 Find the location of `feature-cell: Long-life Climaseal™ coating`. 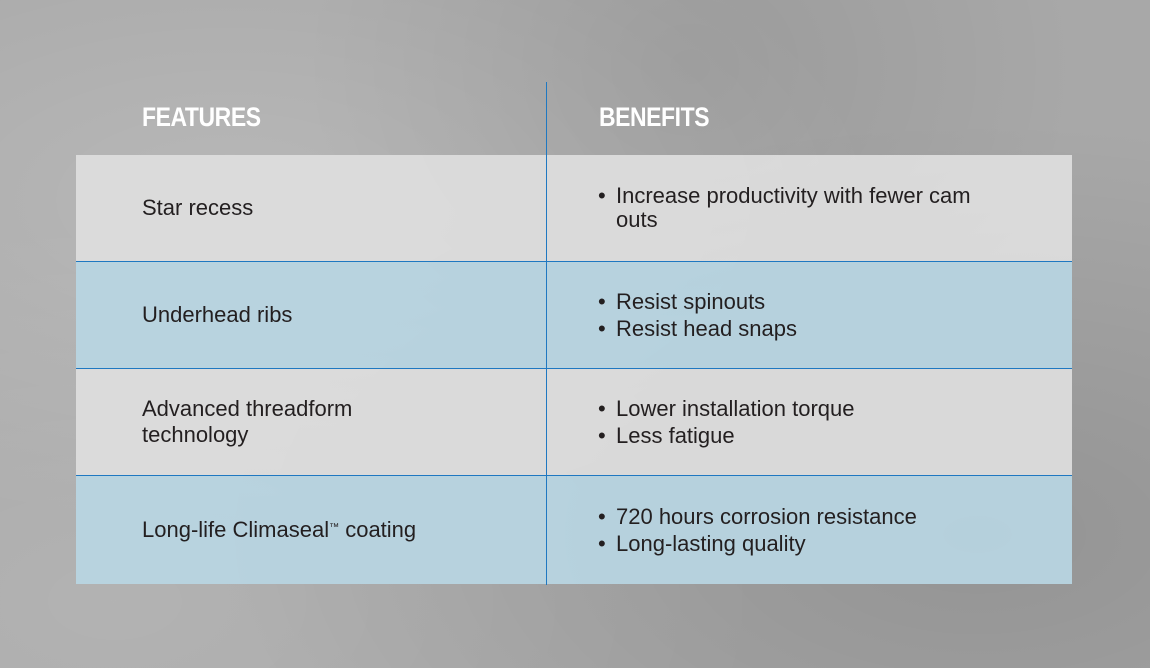

feature-cell: Long-life Climaseal™ coating is located at coordinates (322, 530).